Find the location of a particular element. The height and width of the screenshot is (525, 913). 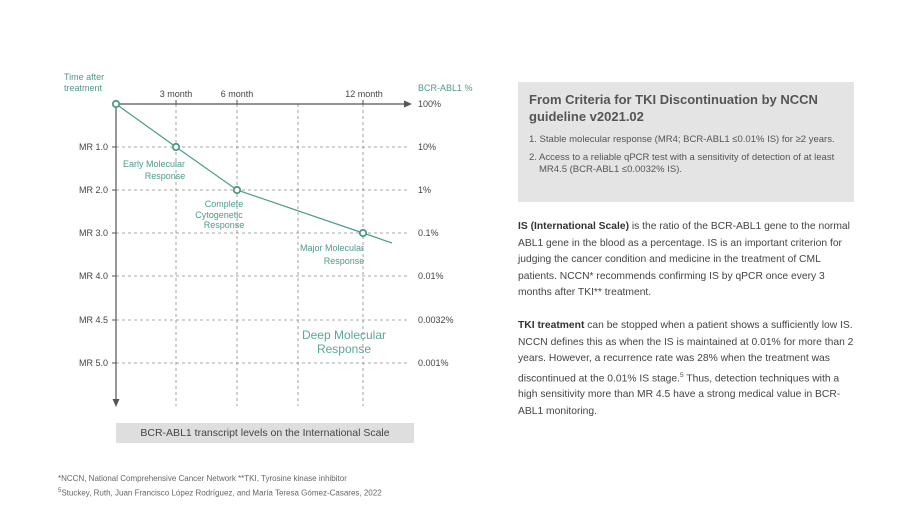

value-axis-label: BCR-ABL1 % is located at coordinates (445, 88).